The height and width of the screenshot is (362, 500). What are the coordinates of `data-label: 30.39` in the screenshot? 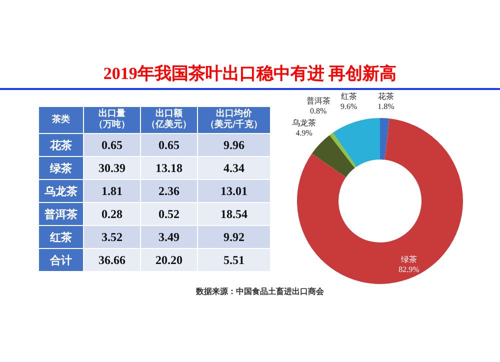 It's located at (112, 168).